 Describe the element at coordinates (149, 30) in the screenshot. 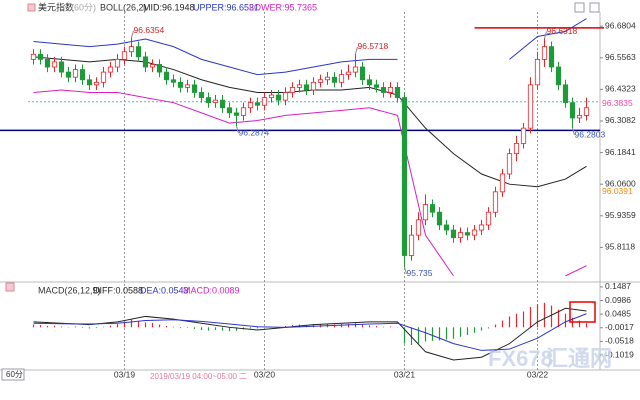

I see `high-label: 96.6354` at that location.